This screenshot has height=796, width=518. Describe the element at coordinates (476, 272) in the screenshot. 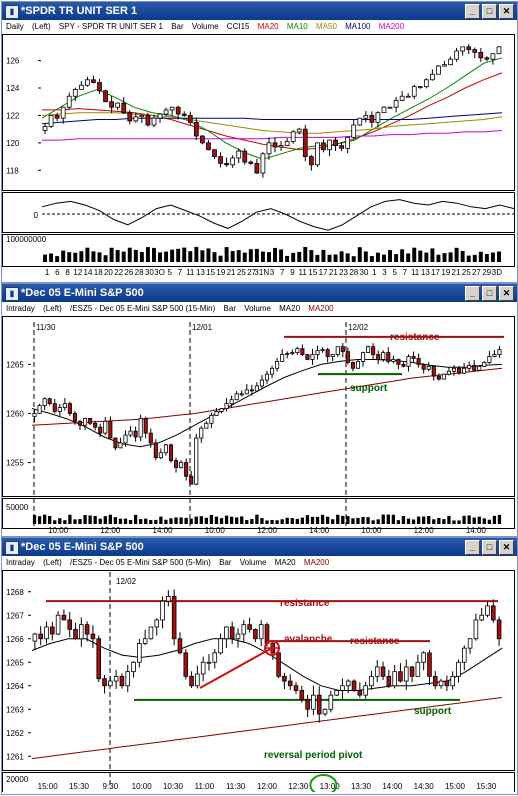

I see `x-tick-label: 27` at that location.